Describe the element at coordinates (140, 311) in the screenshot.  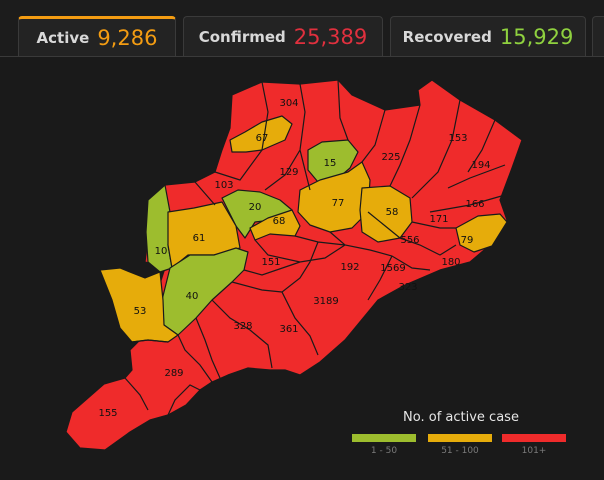
I see `district-label: 53` at that location.